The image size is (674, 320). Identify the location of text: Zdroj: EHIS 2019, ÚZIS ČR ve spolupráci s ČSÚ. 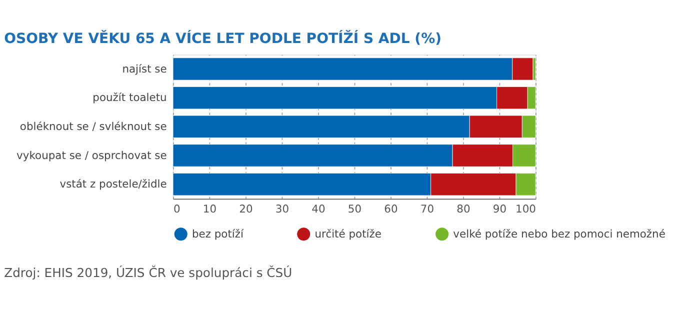
(148, 272).